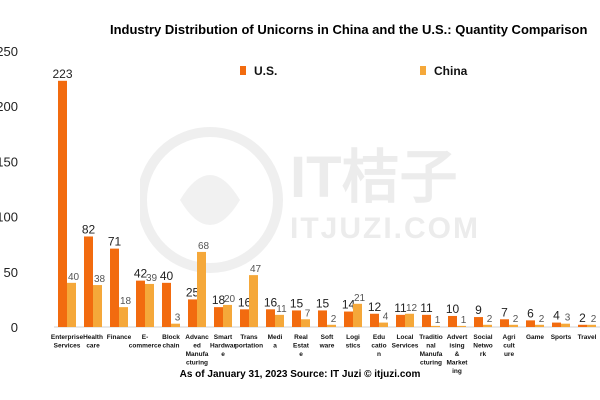 The height and width of the screenshot is (400, 600). Describe the element at coordinates (14, 327) in the screenshot. I see `y-tick-label: 0` at that location.